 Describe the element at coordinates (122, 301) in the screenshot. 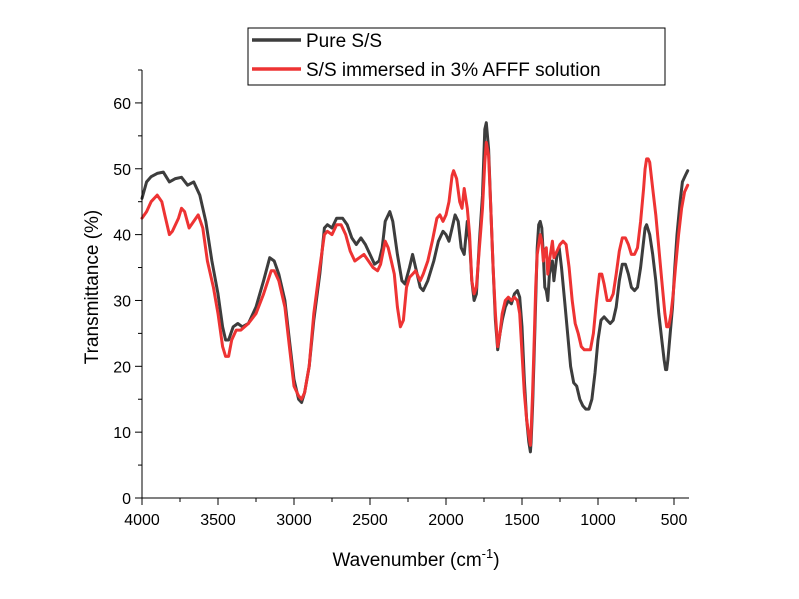

I see `y-tick-label: 30` at that location.